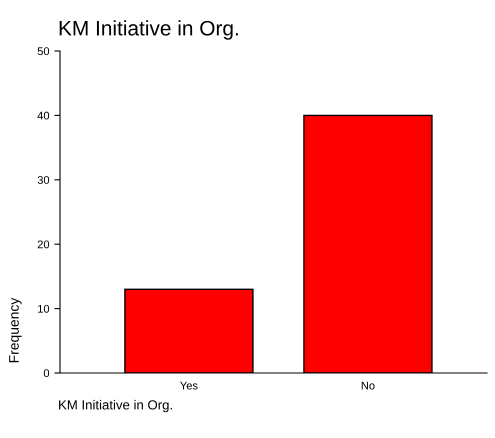 This screenshot has width=495, height=438. I want to click on x-axis-title: KM Initiative in Org., so click(115, 406).